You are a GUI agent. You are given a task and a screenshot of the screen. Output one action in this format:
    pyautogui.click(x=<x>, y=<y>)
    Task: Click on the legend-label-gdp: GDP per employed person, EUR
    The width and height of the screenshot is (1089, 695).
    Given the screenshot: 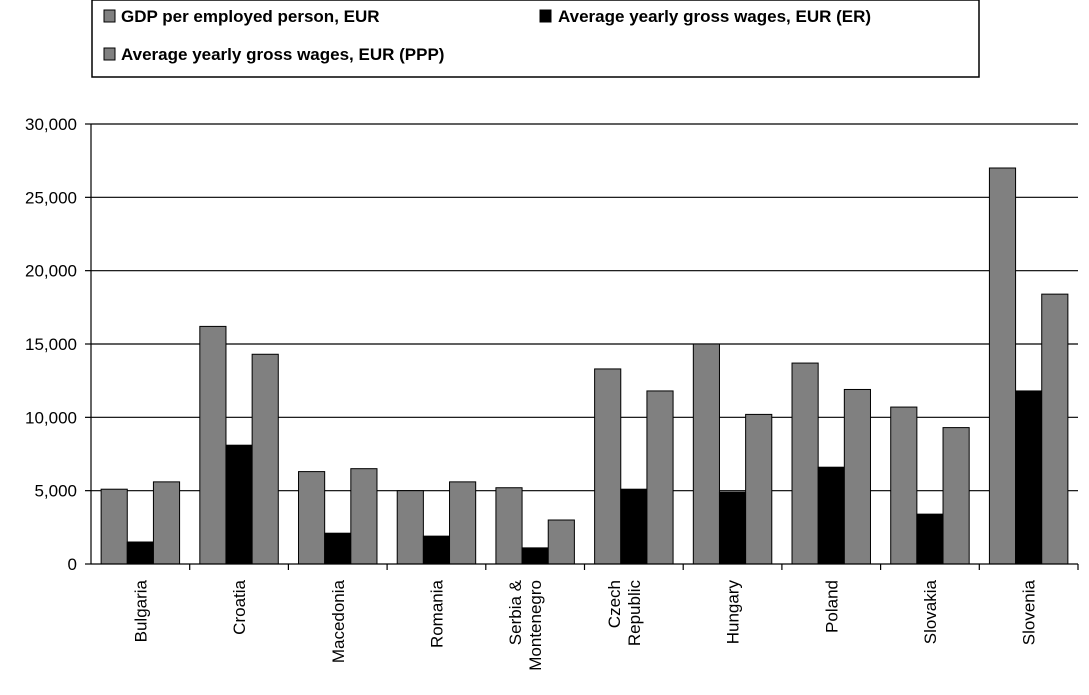 What is the action you would take?
    pyautogui.click(x=250, y=16)
    